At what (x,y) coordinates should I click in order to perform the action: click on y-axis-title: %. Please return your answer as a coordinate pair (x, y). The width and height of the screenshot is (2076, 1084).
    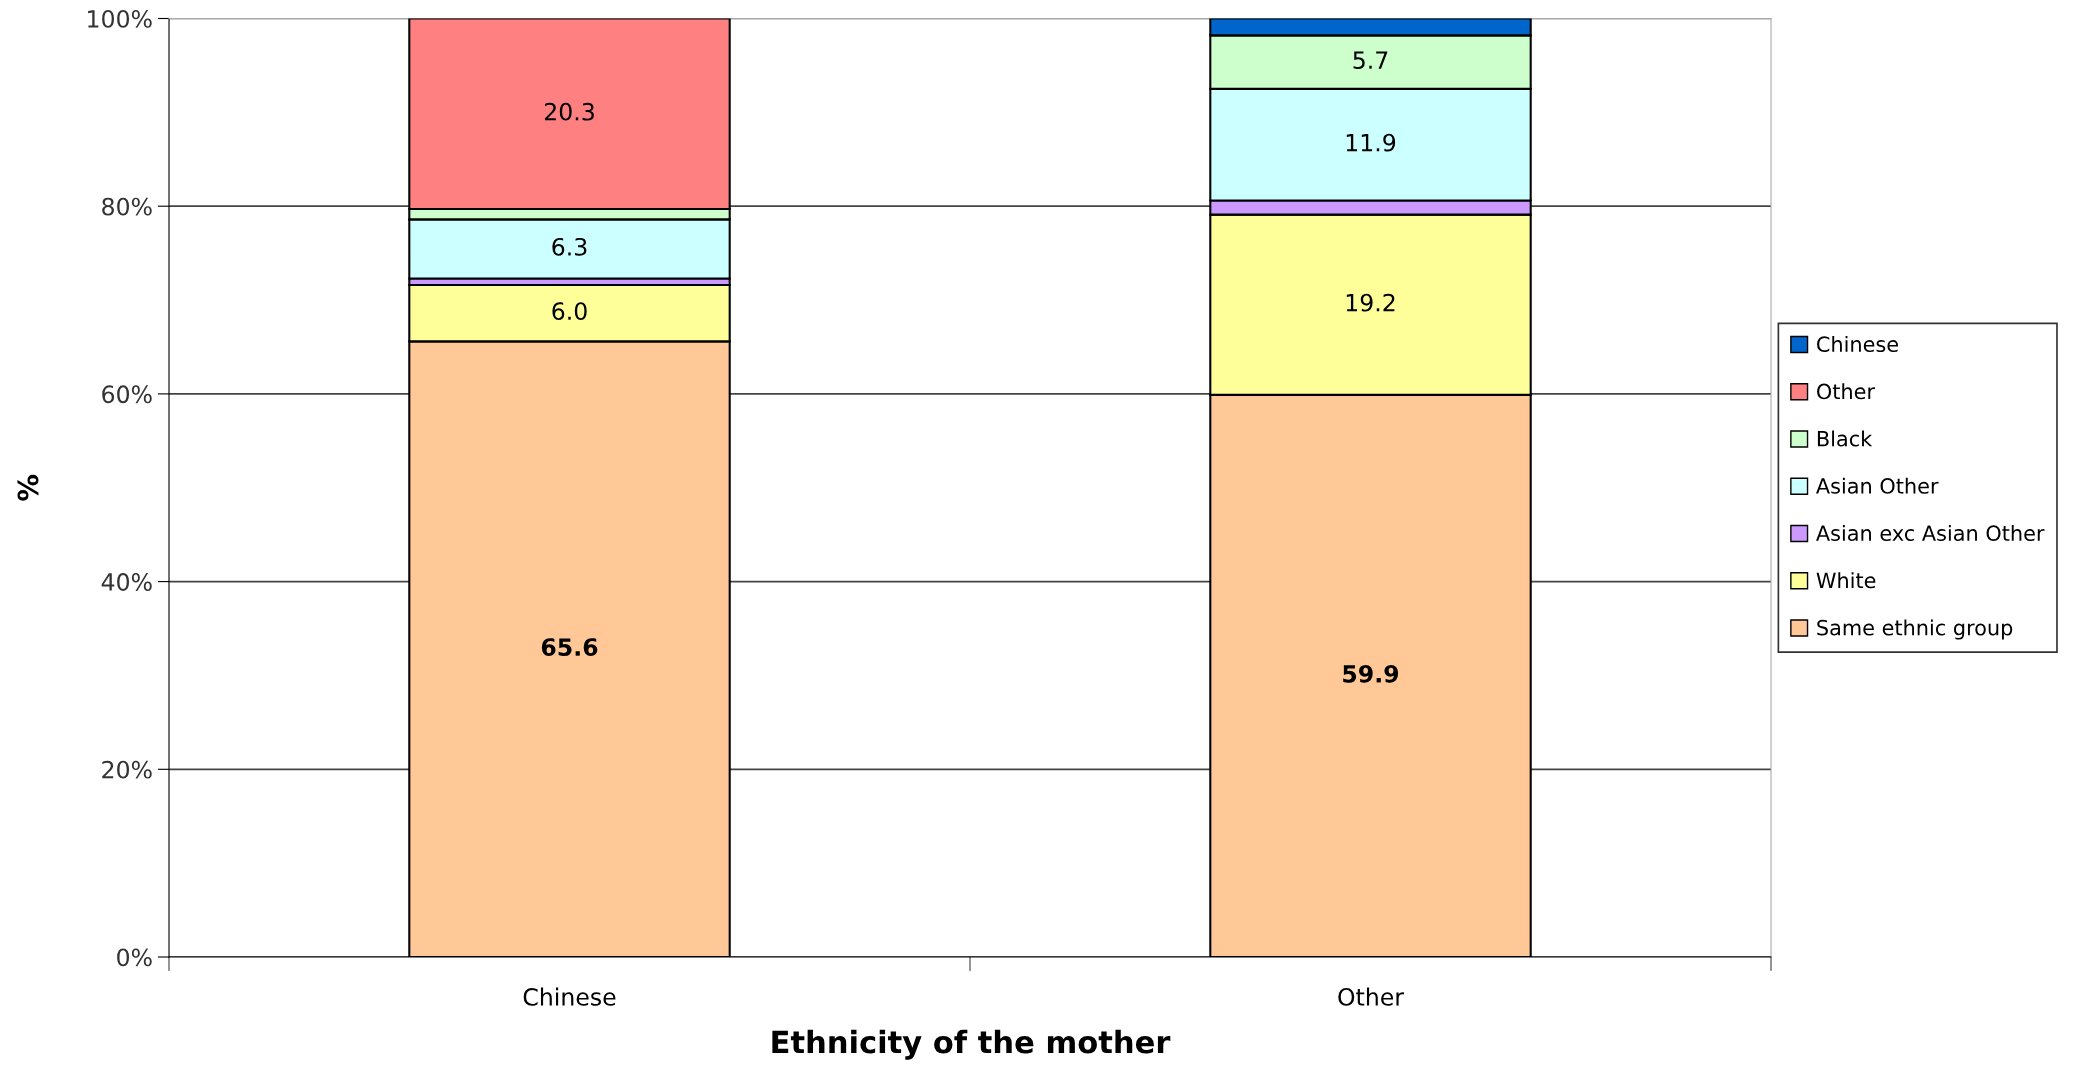
    Looking at the image, I should click on (28, 487).